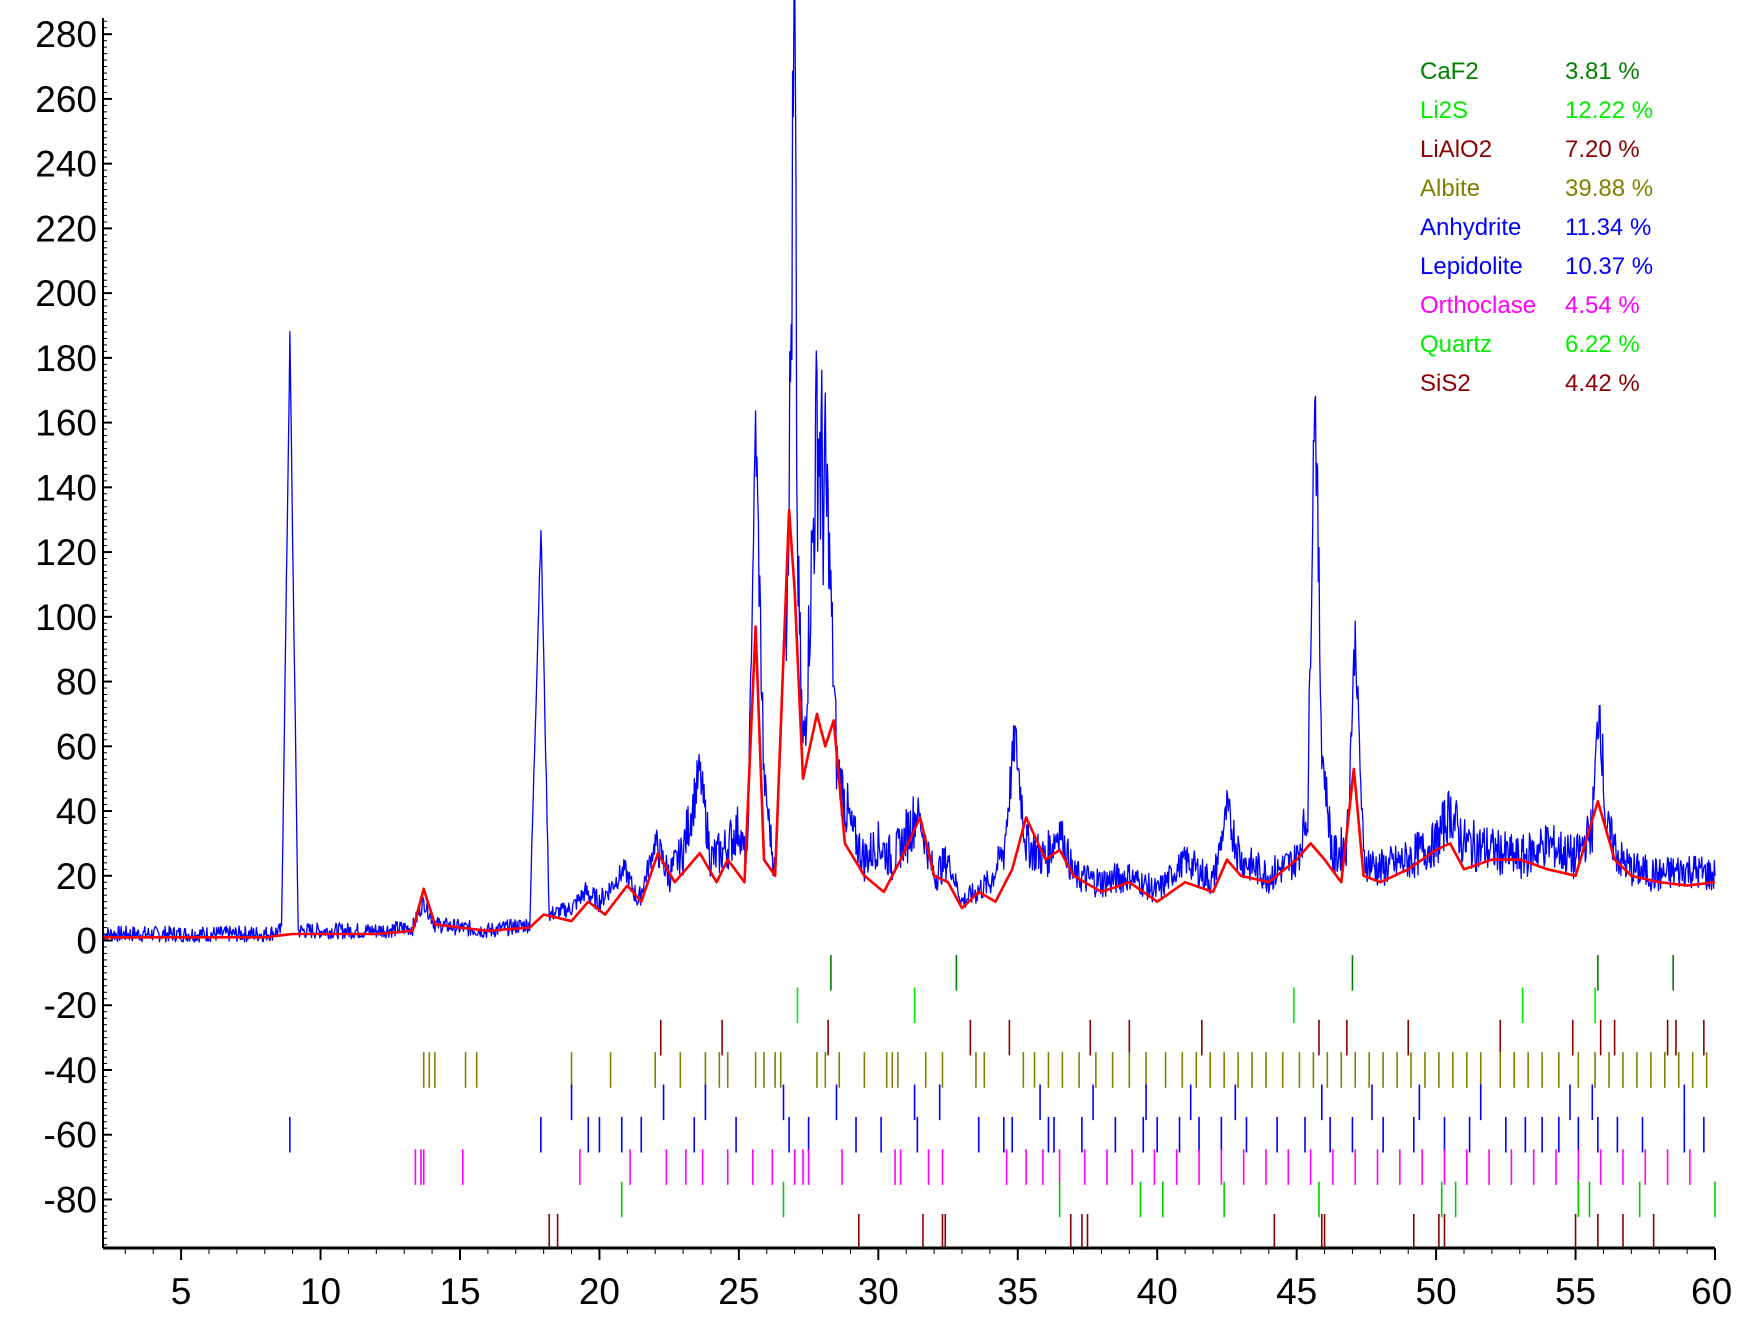 This screenshot has height=1333, width=1741. I want to click on y-tick-label: -80, so click(70, 1199).